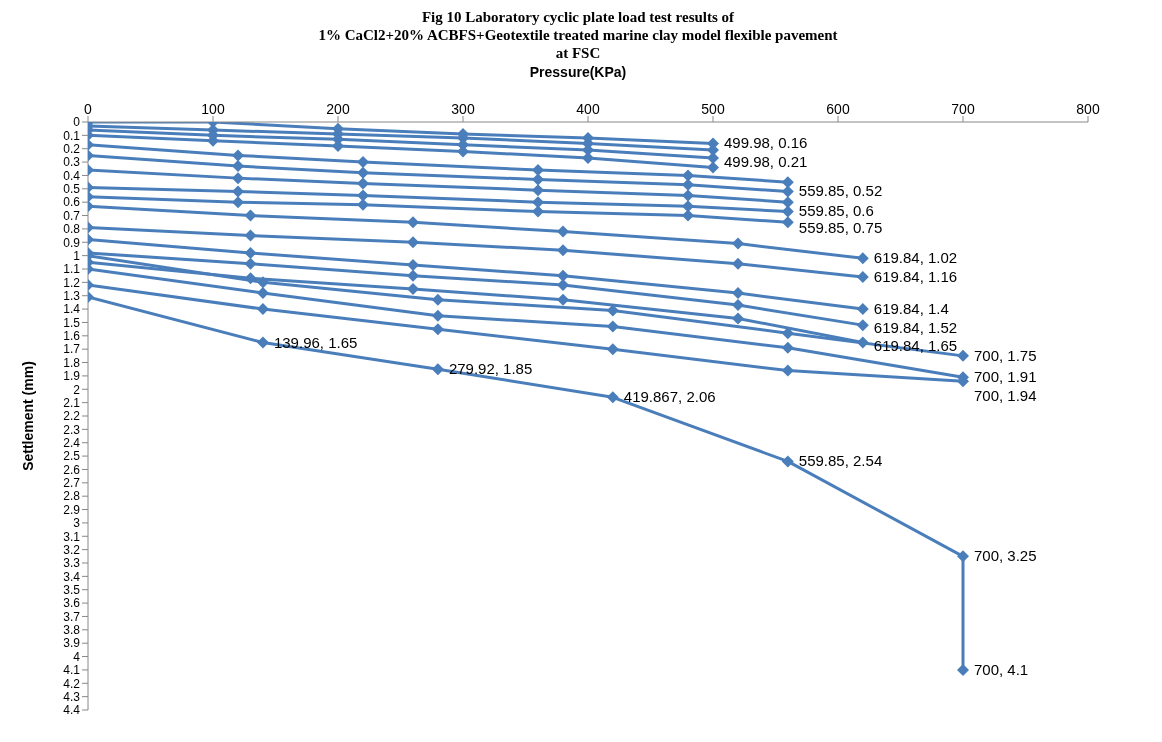 Image resolution: width=1162 pixels, height=742 pixels. I want to click on y-tick-label: 4.1, so click(72, 670).